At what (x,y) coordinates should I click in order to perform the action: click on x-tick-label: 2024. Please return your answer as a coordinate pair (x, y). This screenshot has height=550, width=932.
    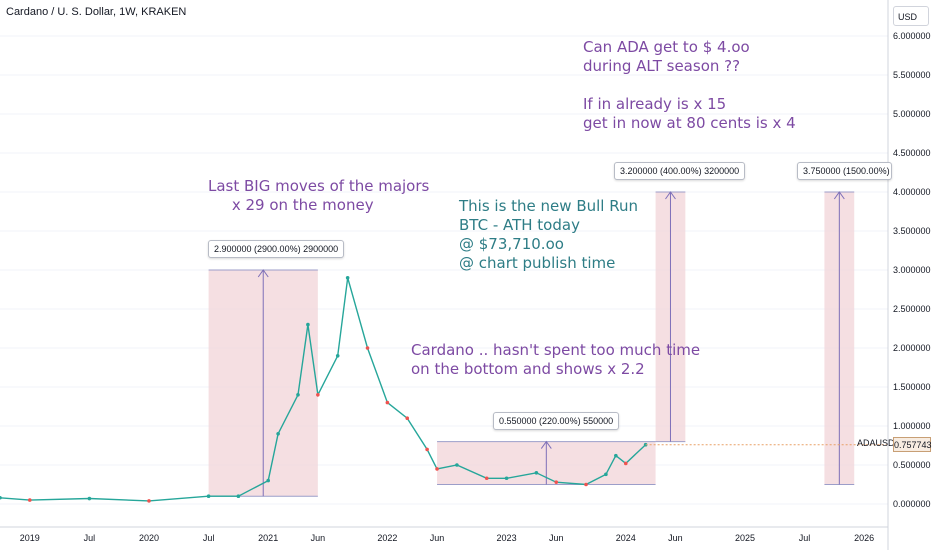
    Looking at the image, I should click on (626, 538).